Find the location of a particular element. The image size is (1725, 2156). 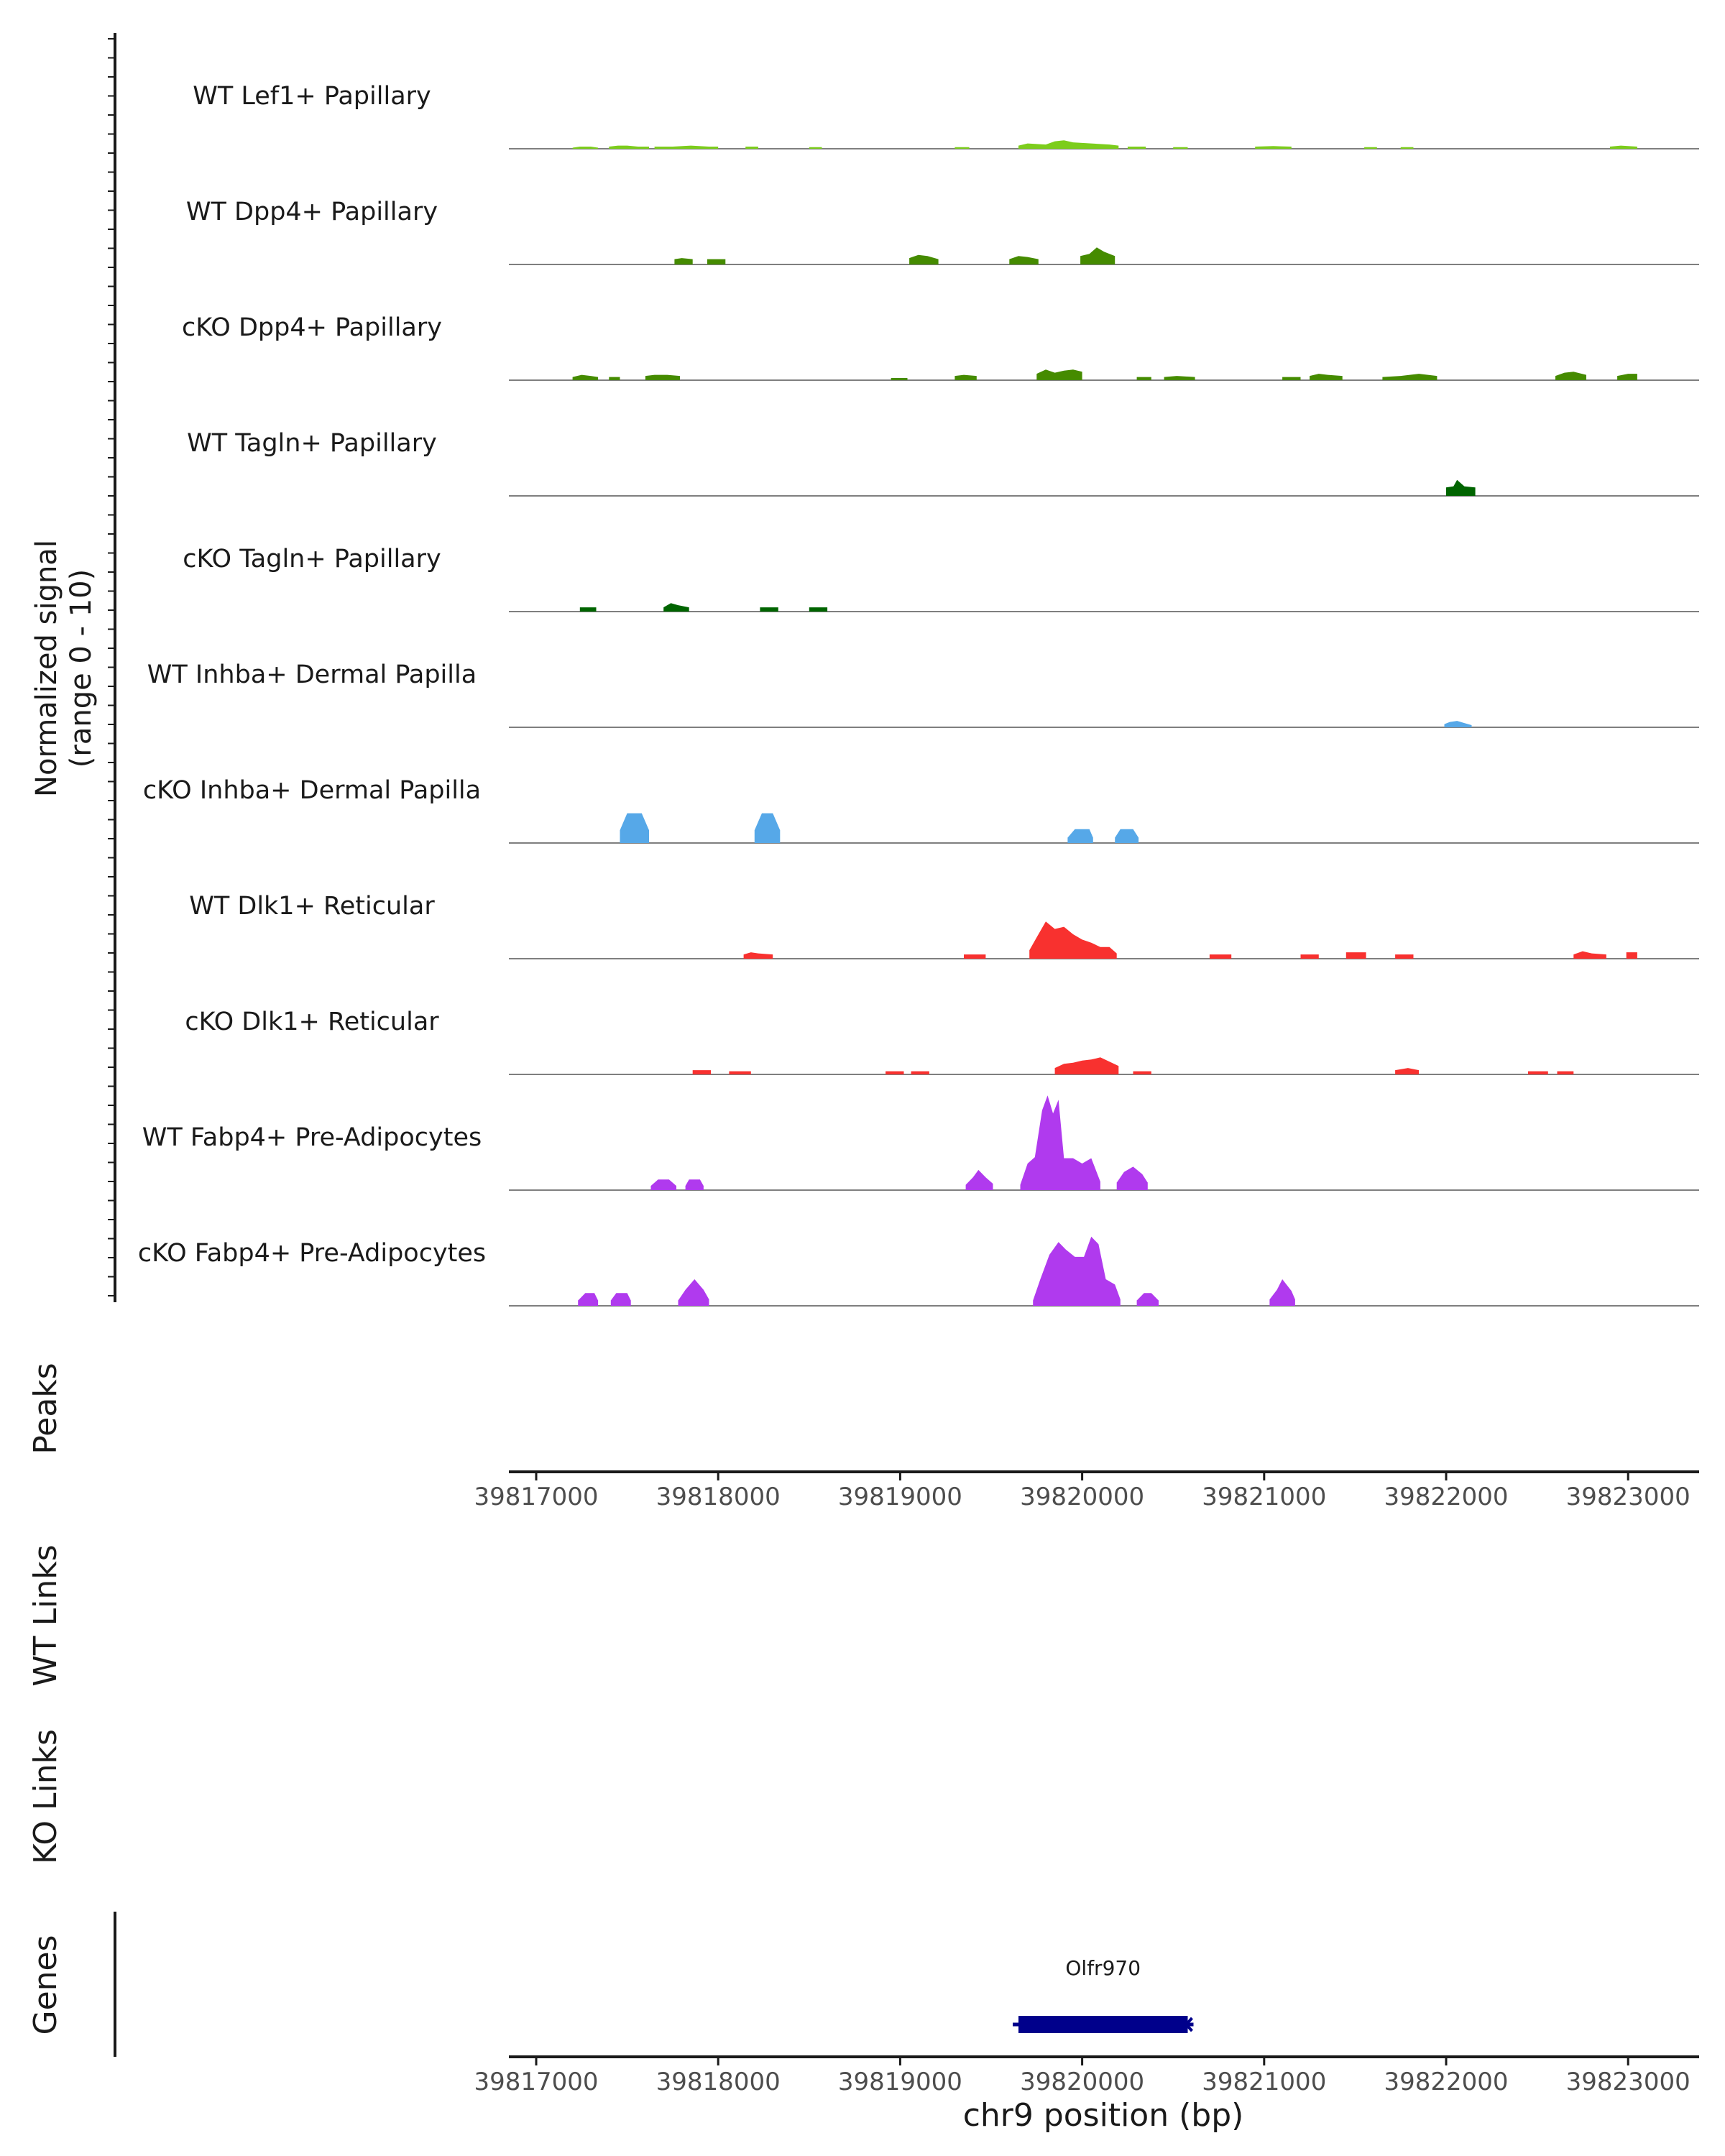

y-axis-label-line1: Normalized signal is located at coordinates (46, 668).